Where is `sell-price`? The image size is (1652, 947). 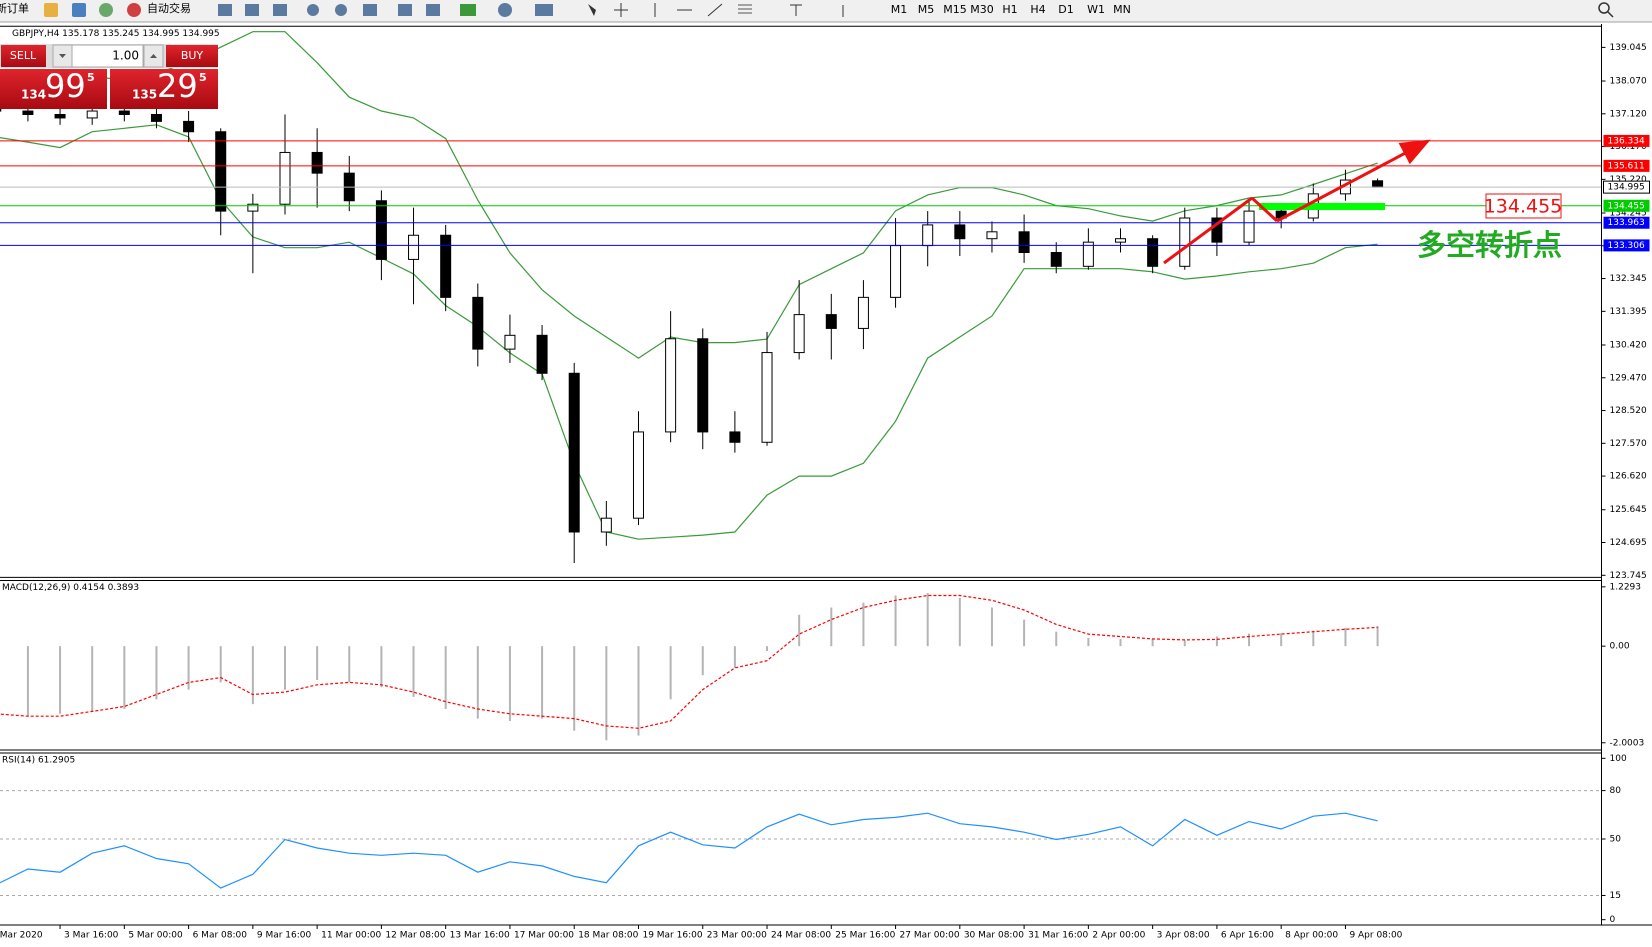
sell-price is located at coordinates (53, 89).